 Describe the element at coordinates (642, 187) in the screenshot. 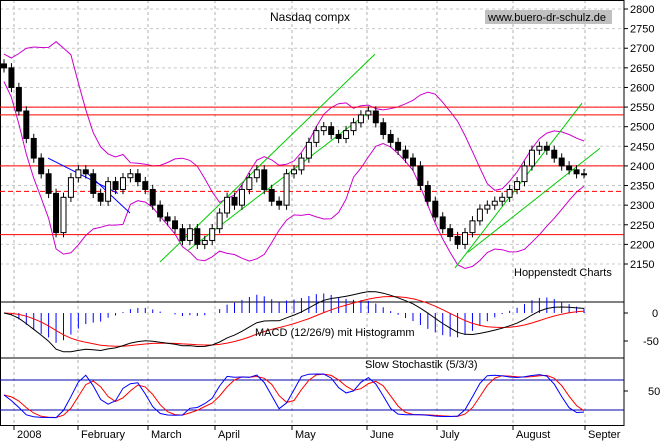

I see `y-tick-label: 2350` at that location.